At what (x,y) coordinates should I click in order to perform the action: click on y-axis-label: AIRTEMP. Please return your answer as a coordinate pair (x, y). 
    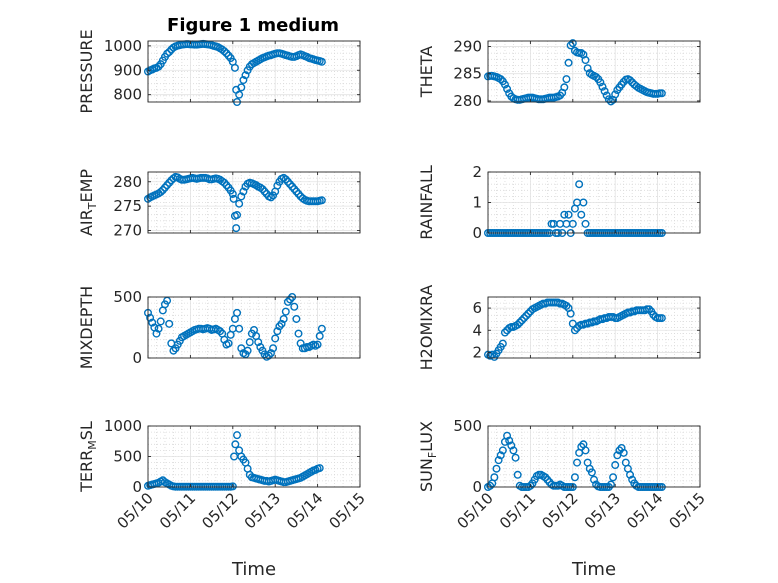
    Looking at the image, I should click on (88, 202).